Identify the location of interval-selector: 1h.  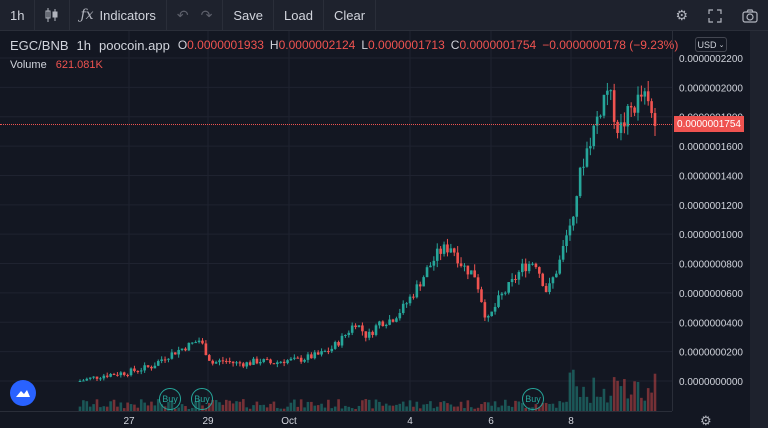
(17, 15).